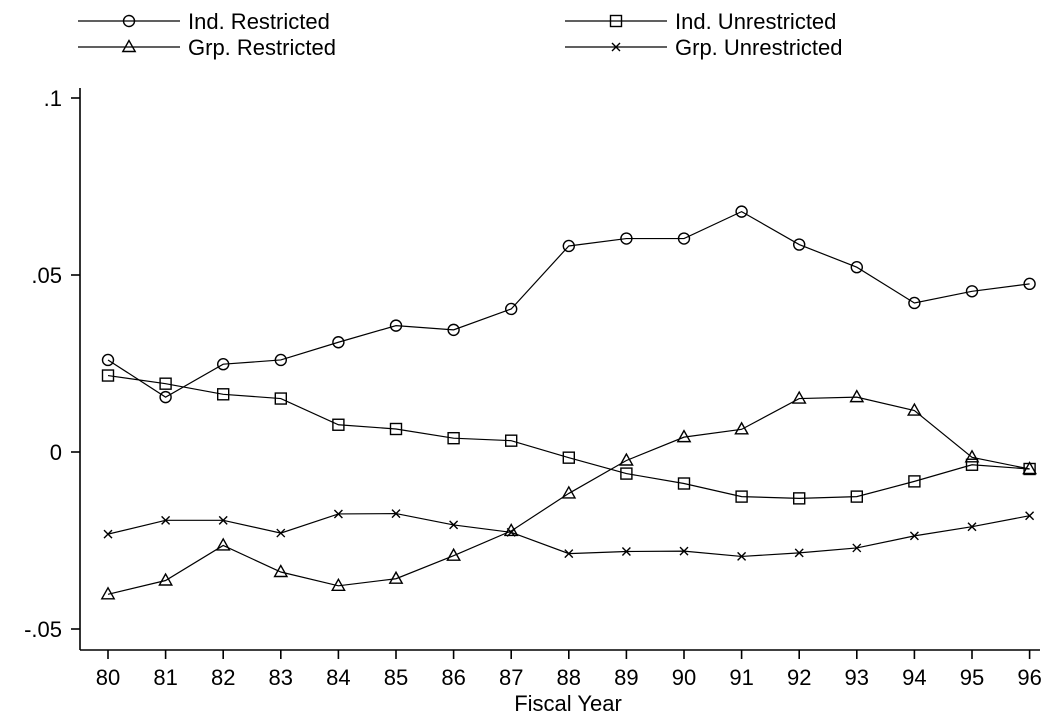  I want to click on x-tick-label: 87, so click(511, 677).